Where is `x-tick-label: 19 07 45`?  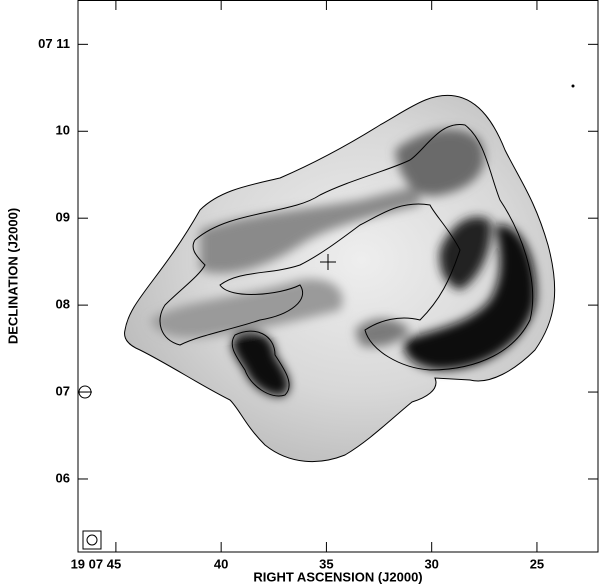 x-tick-label: 19 07 45 is located at coordinates (96, 563).